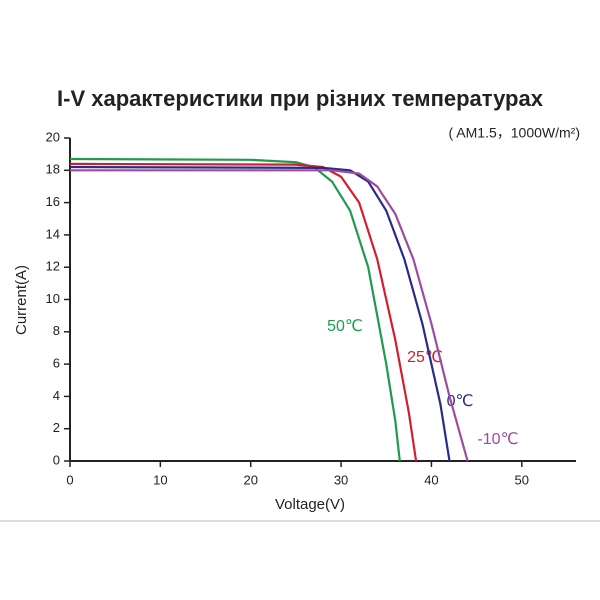 The width and height of the screenshot is (600, 600). I want to click on y-tick-label: 4, so click(56, 395).